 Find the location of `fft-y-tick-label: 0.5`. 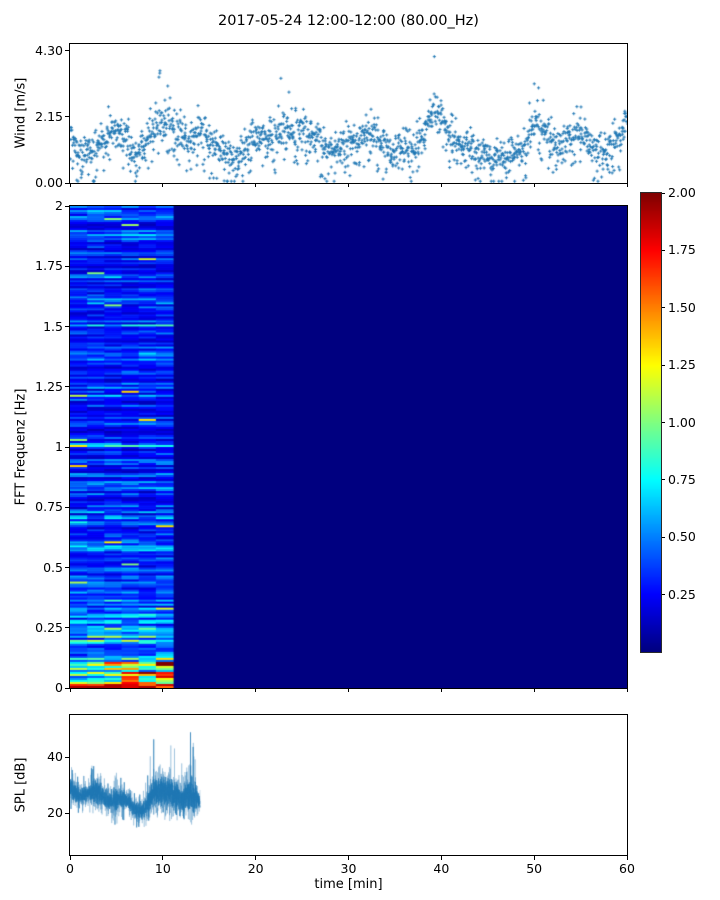

fft-y-tick-label: 0.5 is located at coordinates (53, 567).